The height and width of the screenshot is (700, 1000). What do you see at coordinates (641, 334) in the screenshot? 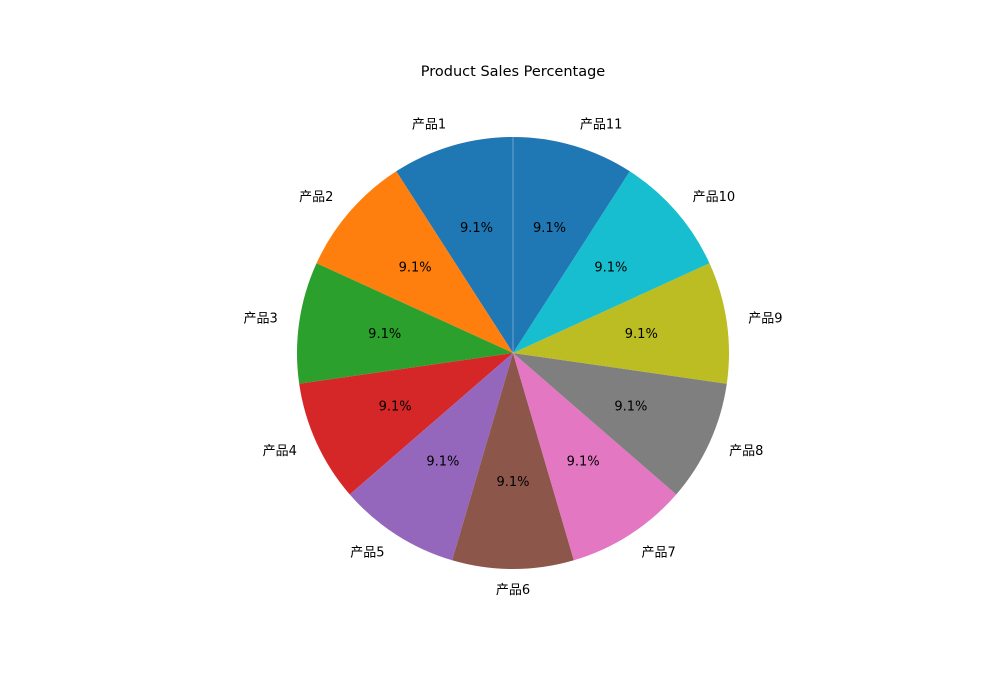
I see `slice-percent-9: 9.1%` at bounding box center [641, 334].